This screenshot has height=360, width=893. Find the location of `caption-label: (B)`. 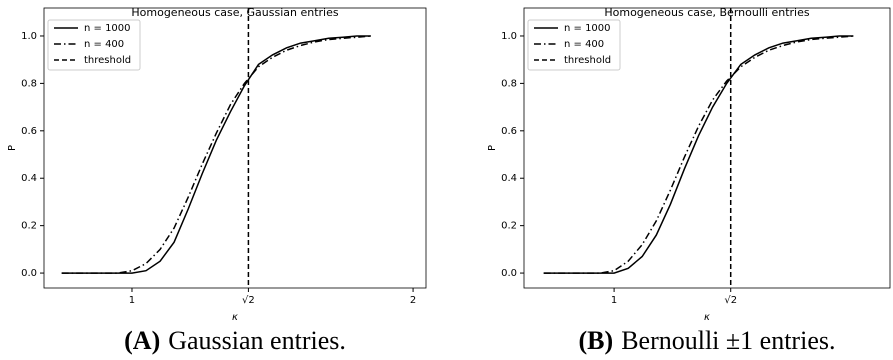

caption-label: (B) is located at coordinates (596, 340).